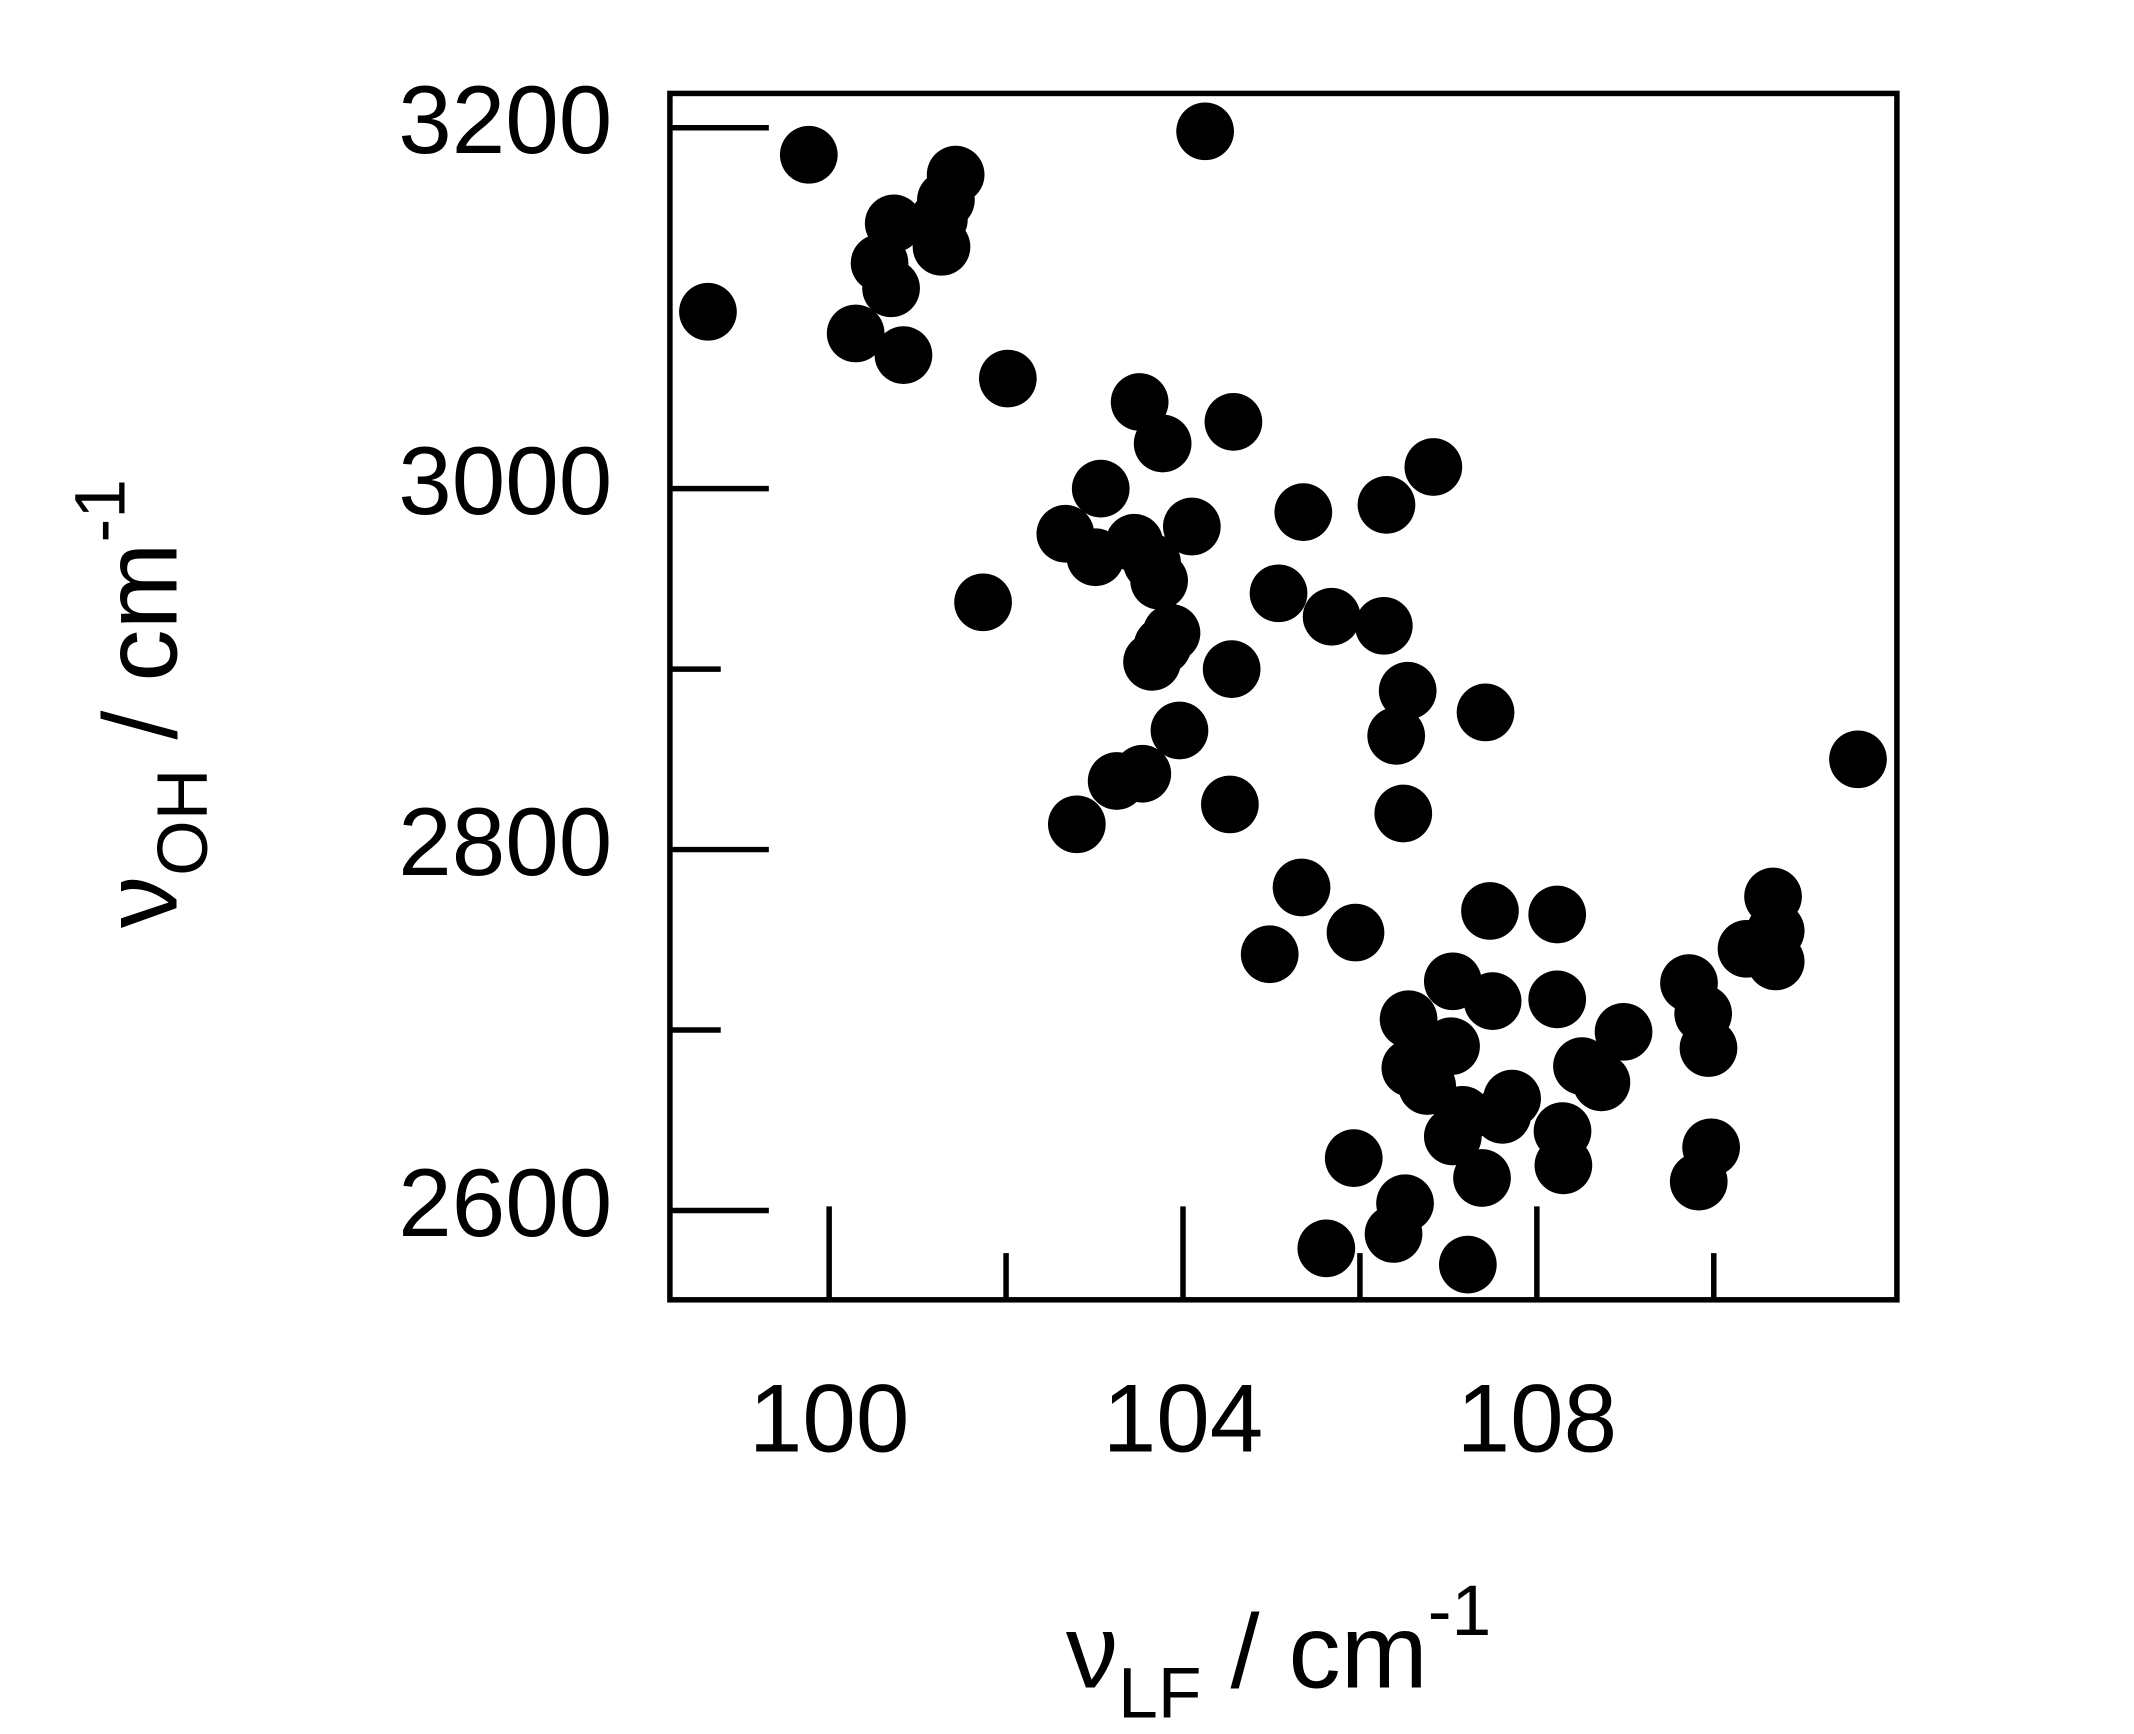 The height and width of the screenshot is (1734, 2134). I want to click on x-tick-label: 104, so click(1183, 1419).